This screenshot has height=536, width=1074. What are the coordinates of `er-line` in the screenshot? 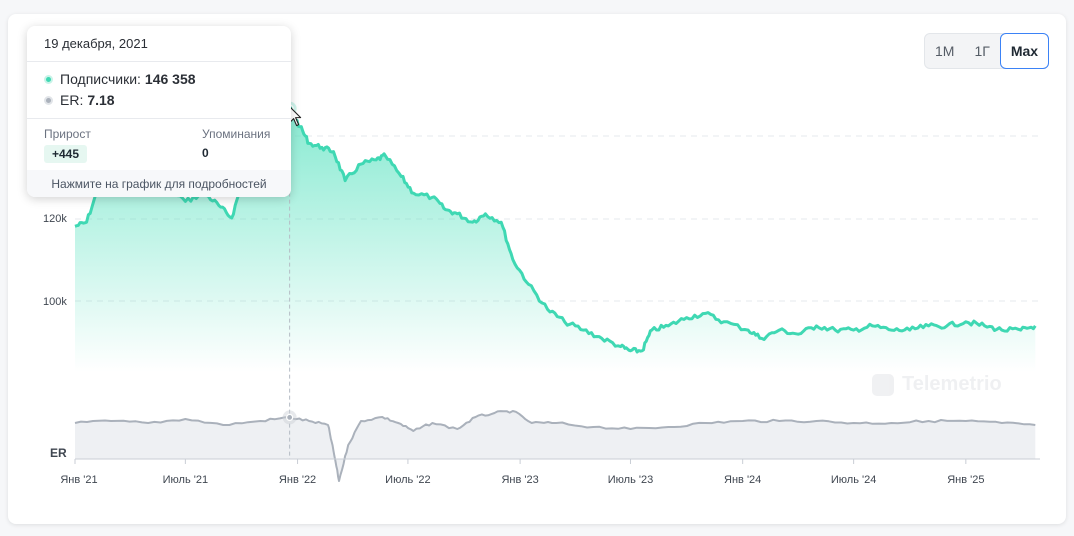 It's located at (555, 446).